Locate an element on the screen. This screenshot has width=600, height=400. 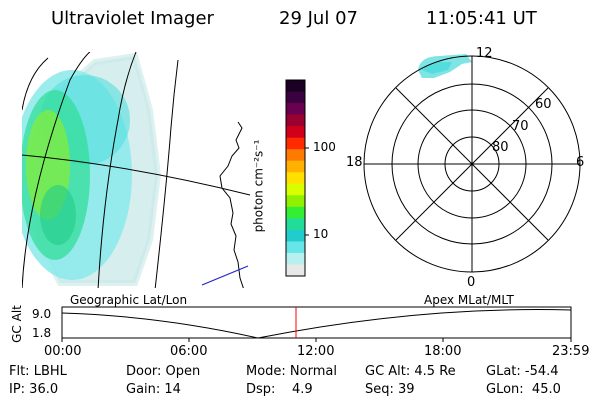
instrument-title: Ultraviolet Imager is located at coordinates (132, 18).